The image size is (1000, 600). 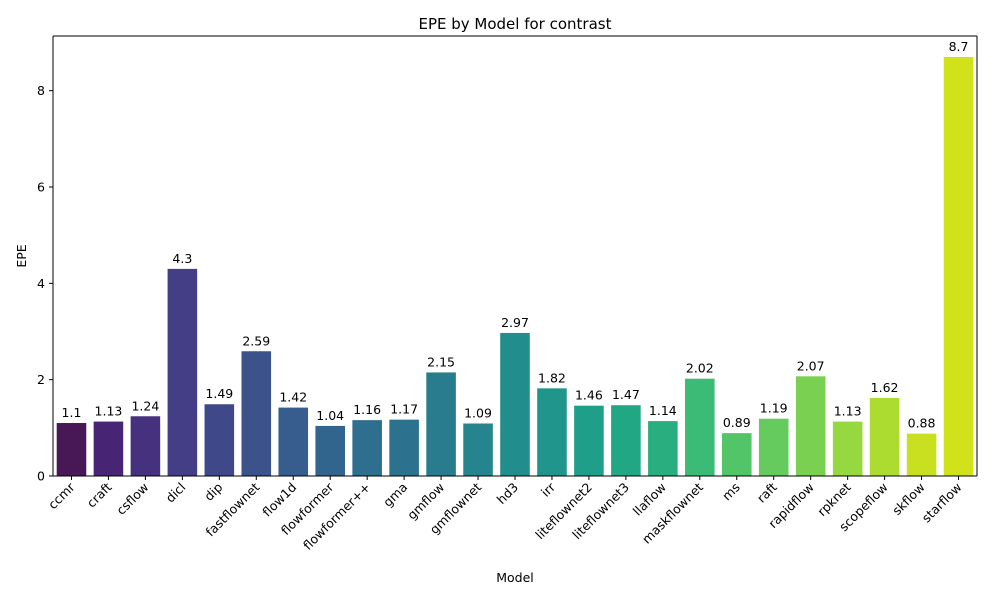 What do you see at coordinates (767, 492) in the screenshot?
I see `x-tick-label-raft: raft` at bounding box center [767, 492].